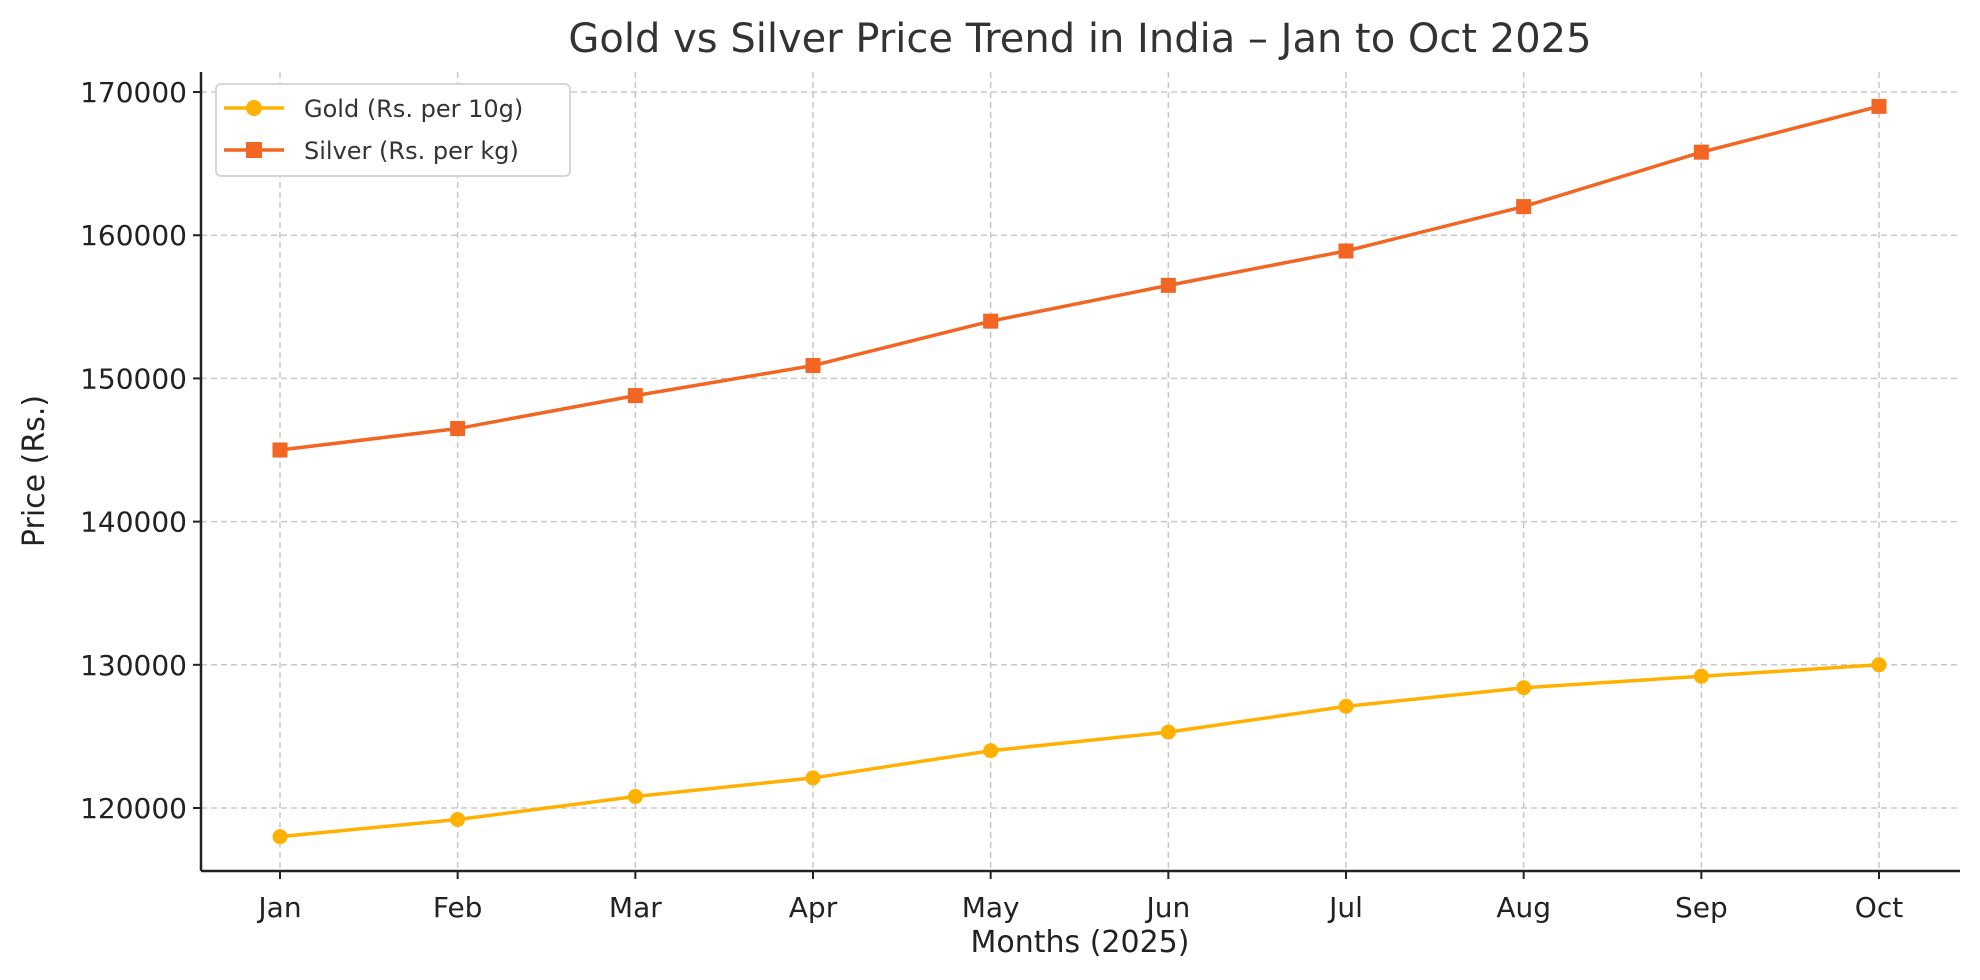  I want to click on x-tick-label: Jun, so click(1167, 907).